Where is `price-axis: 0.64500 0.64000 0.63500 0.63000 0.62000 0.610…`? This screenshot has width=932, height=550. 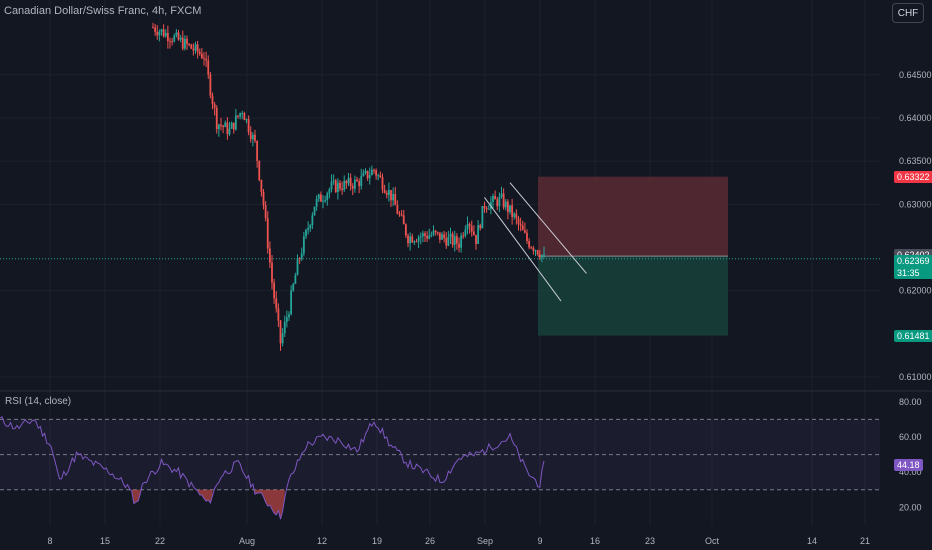
price-axis: 0.64500 0.64000 0.63500 0.63000 0.62000 0.610… is located at coordinates (915, 291).